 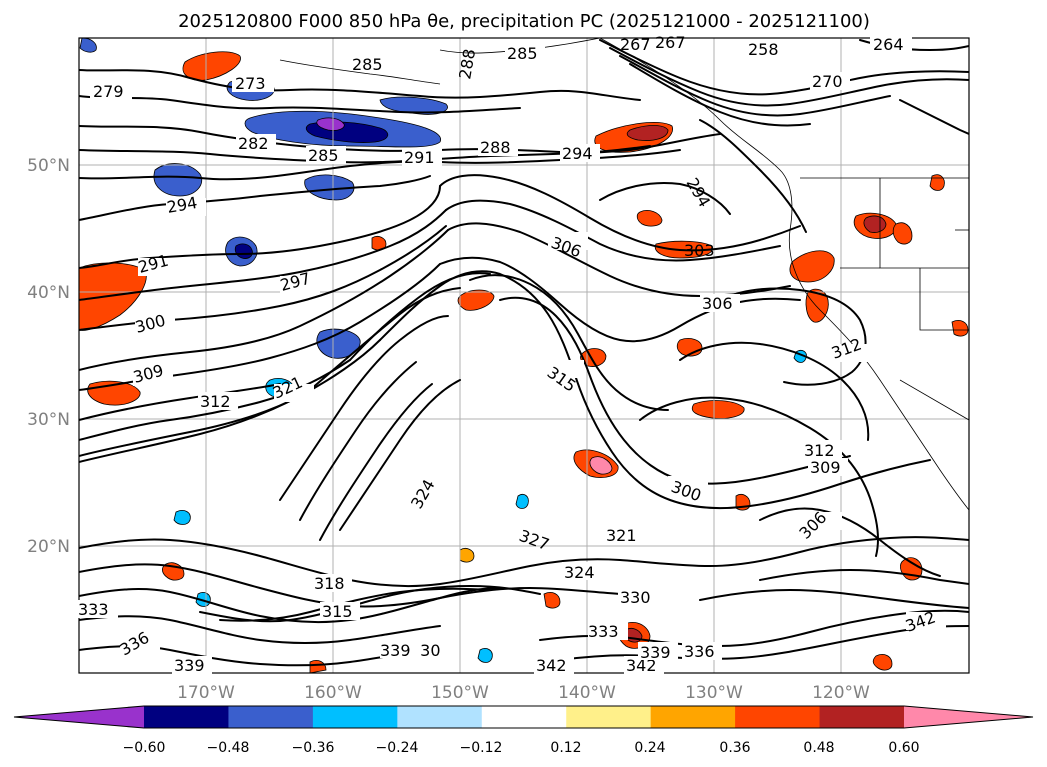 What do you see at coordinates (108, 91) in the screenshot?
I see `contour-label: 279` at bounding box center [108, 91].